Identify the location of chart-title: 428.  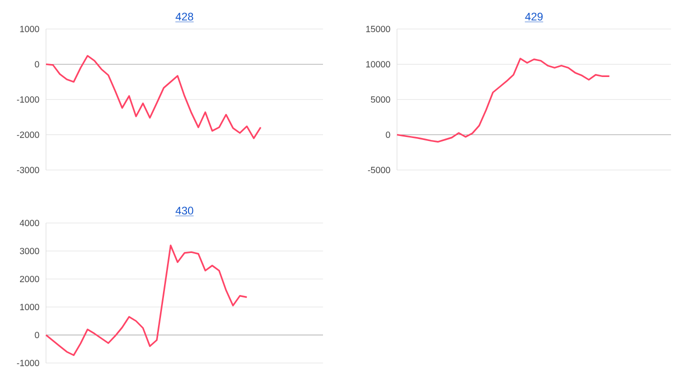
(185, 16).